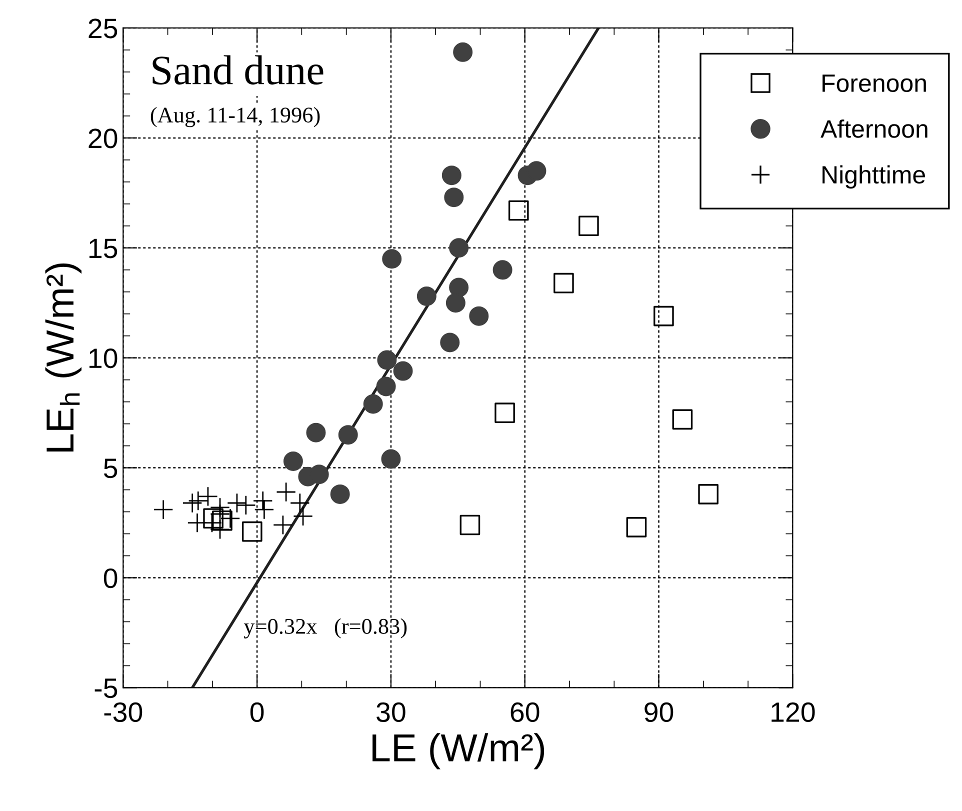 This screenshot has height=811, width=962. What do you see at coordinates (123, 712) in the screenshot?
I see `x-tick-label: -30` at bounding box center [123, 712].